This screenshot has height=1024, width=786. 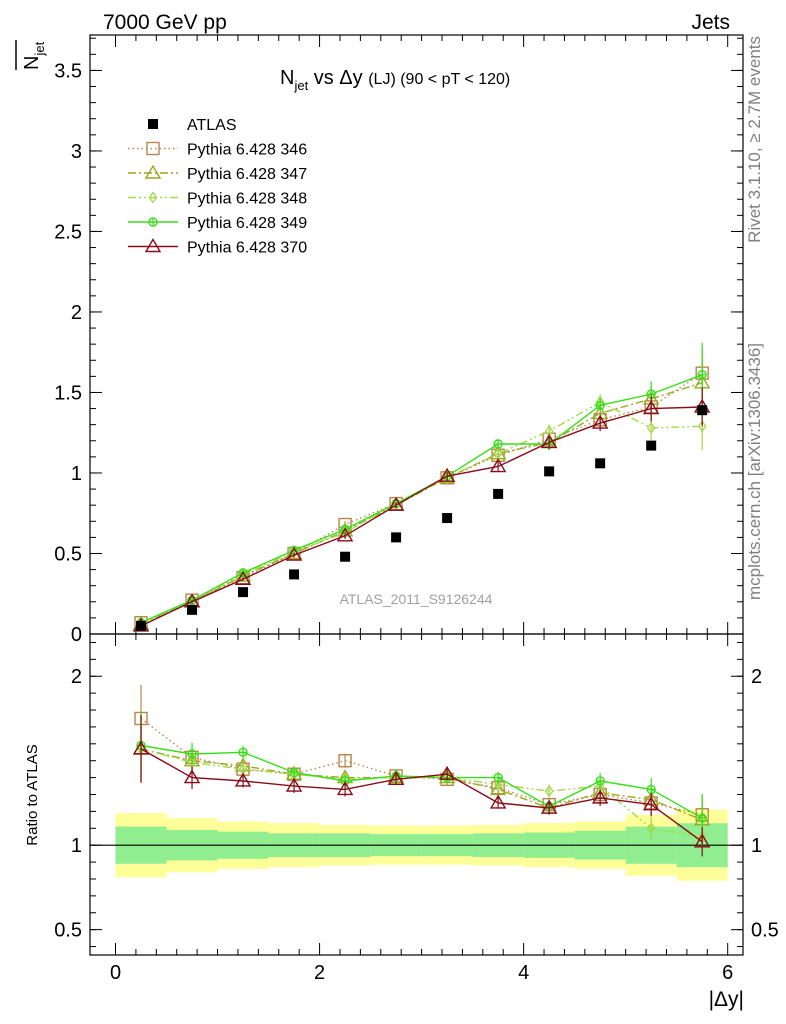 I want to click on ratio-ytick-label: 2, so click(x=76, y=677).